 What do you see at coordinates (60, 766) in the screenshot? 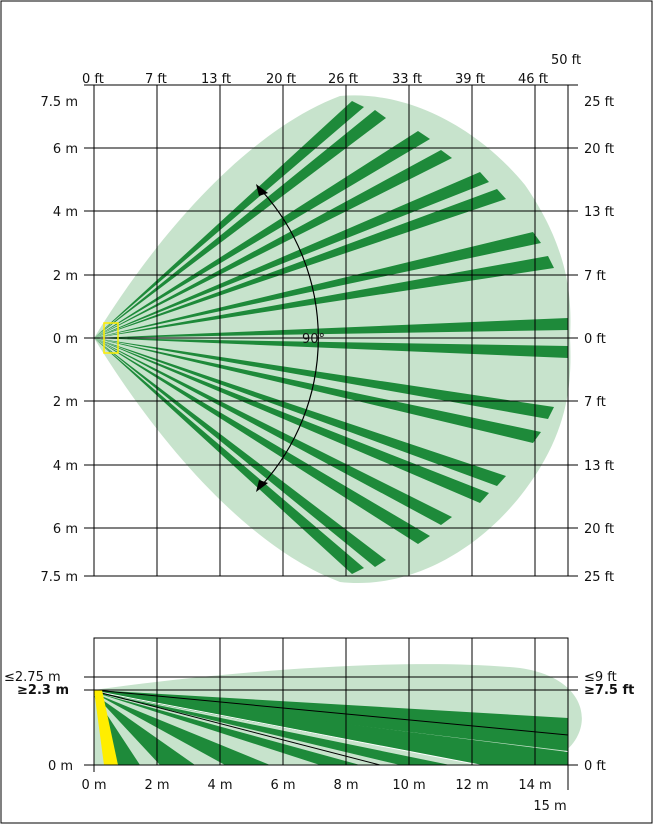
I see `side-left-bottom-label: 0 m` at bounding box center [60, 766].